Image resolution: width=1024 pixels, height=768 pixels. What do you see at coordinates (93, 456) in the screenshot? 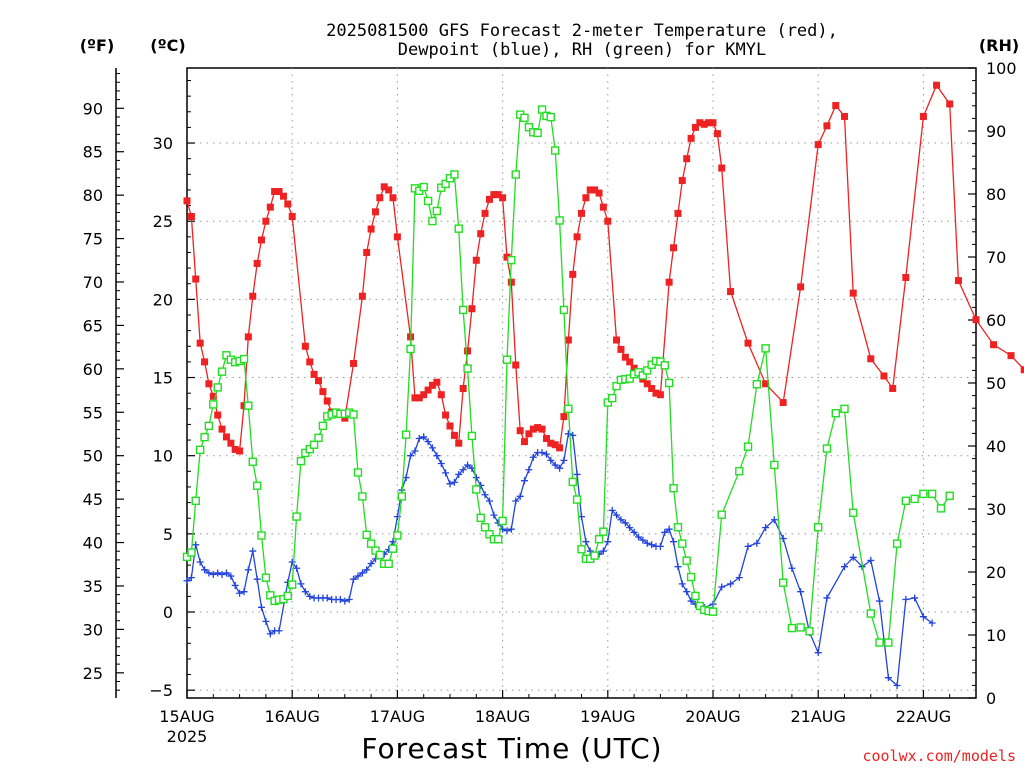
I see `fahrenheit-tick-label: 50` at bounding box center [93, 456].